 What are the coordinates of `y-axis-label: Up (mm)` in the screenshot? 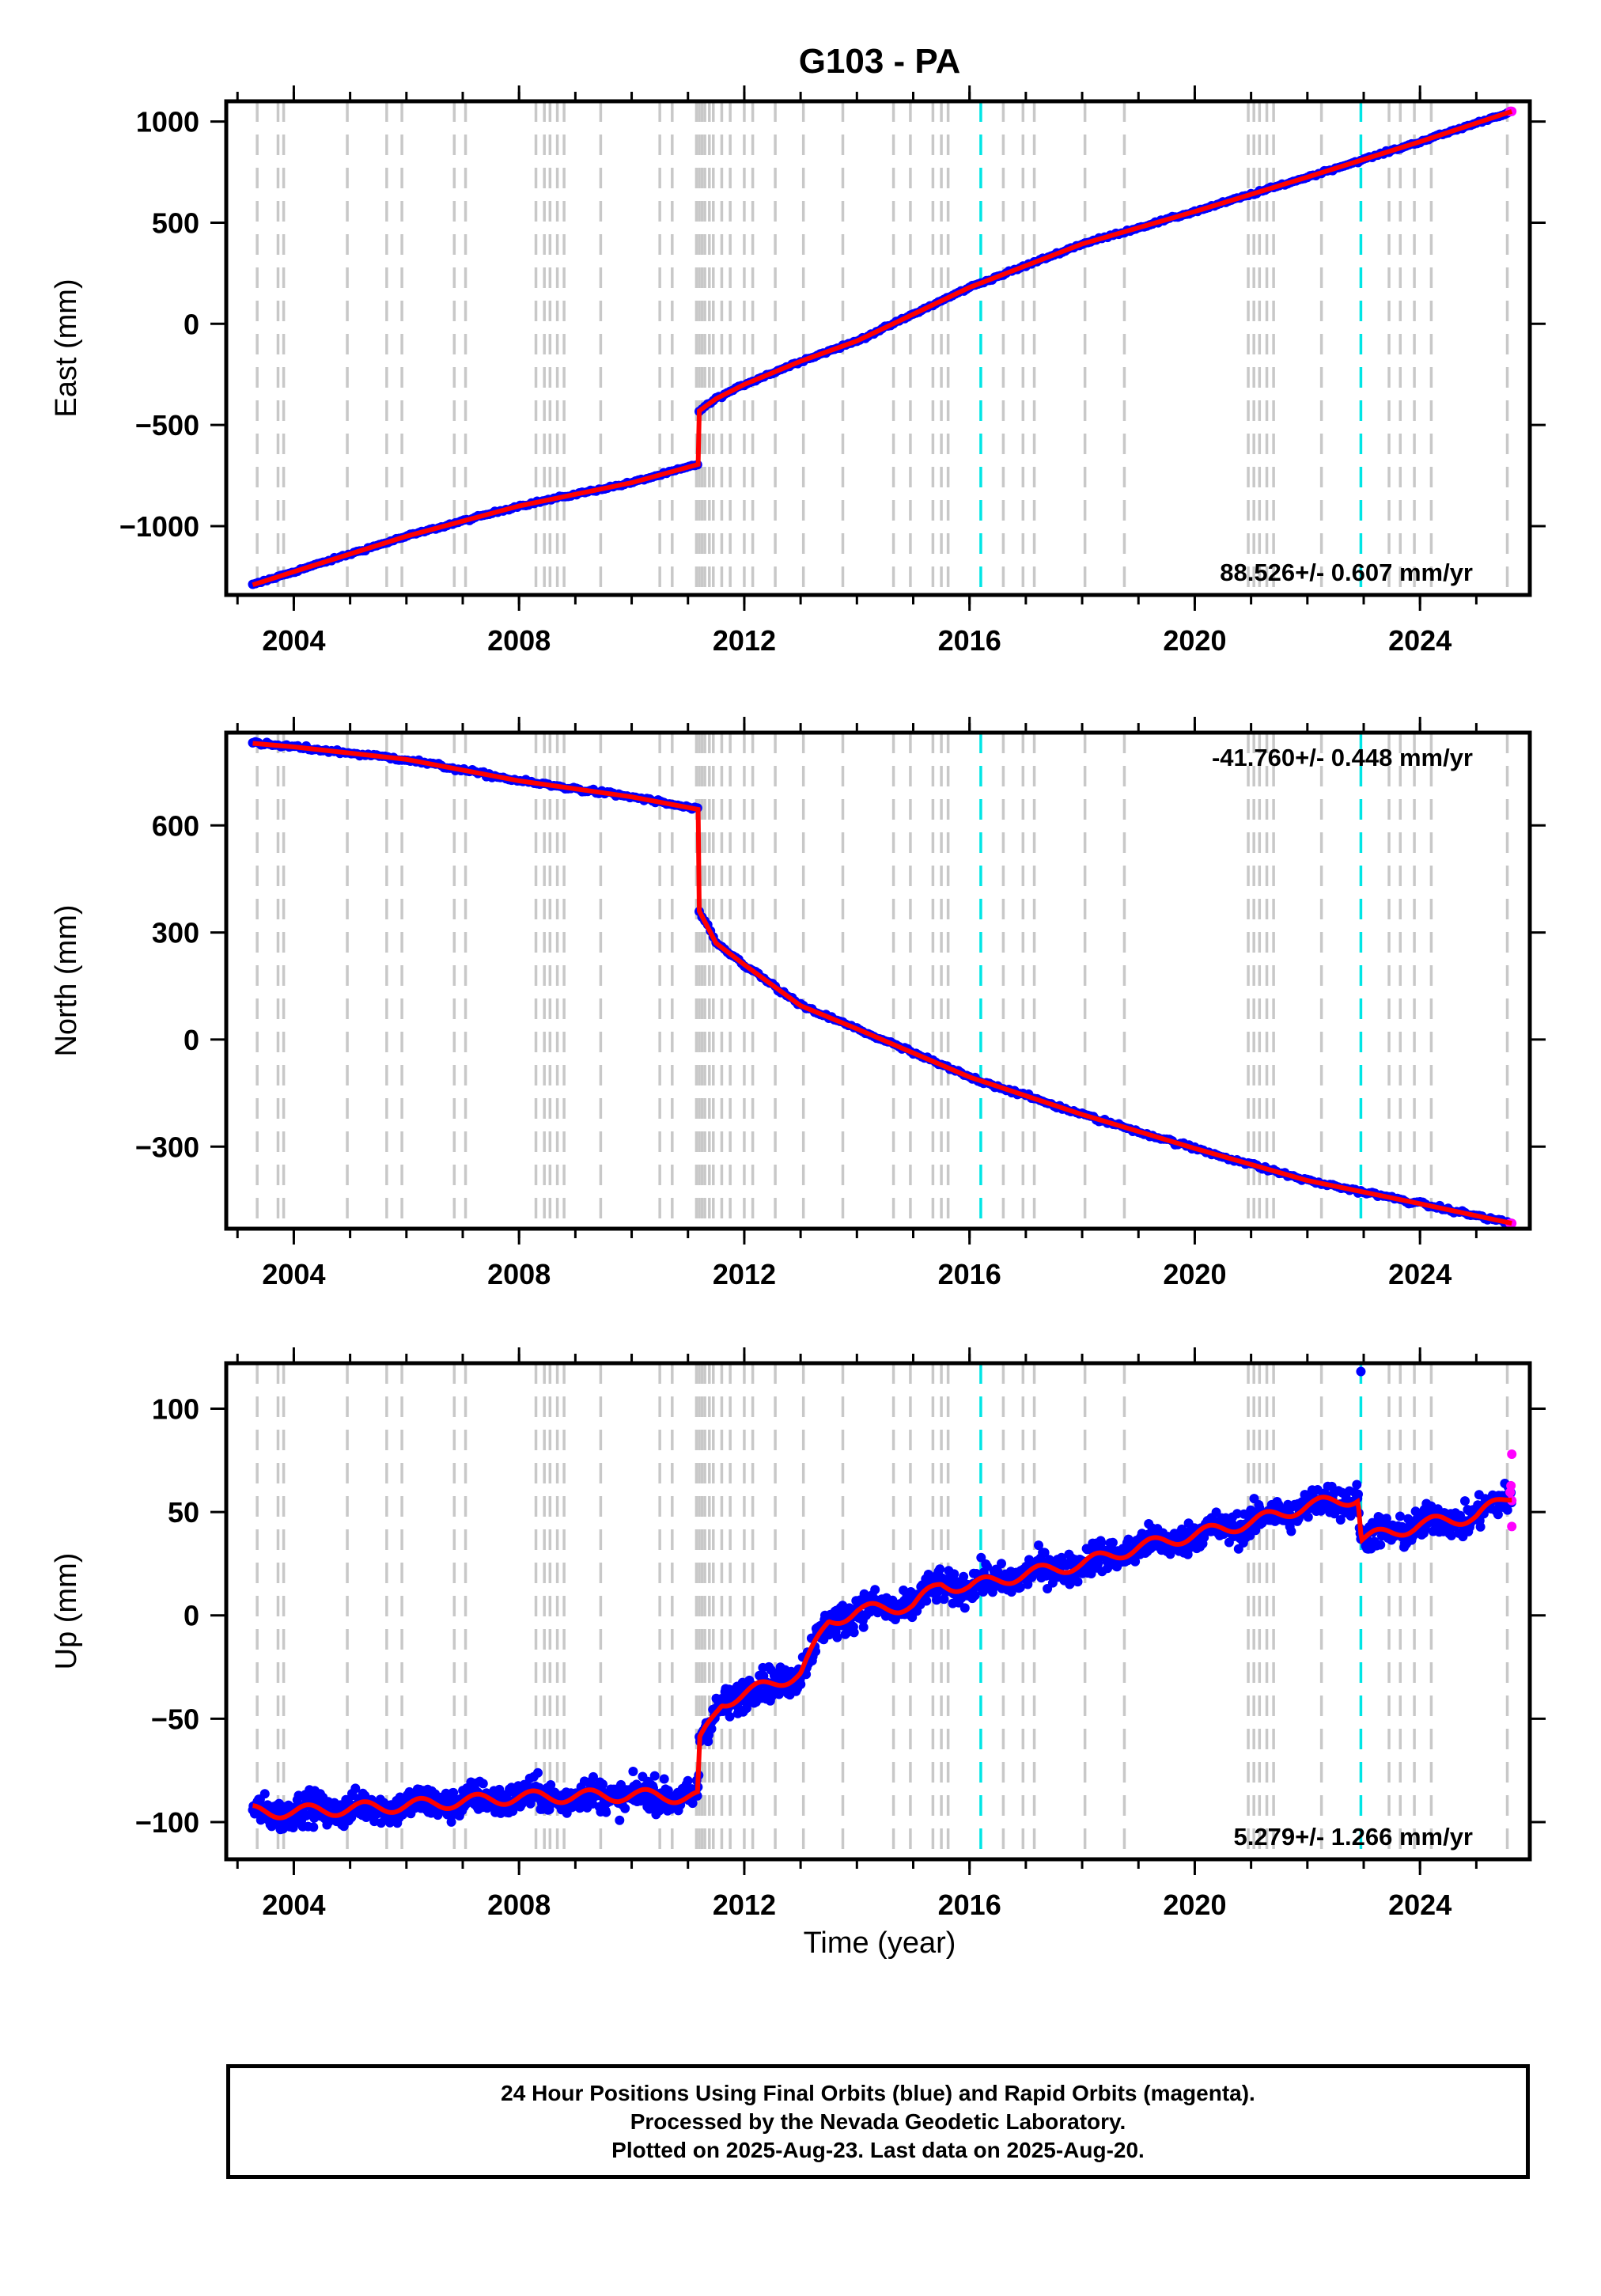 It's located at (66, 1611).